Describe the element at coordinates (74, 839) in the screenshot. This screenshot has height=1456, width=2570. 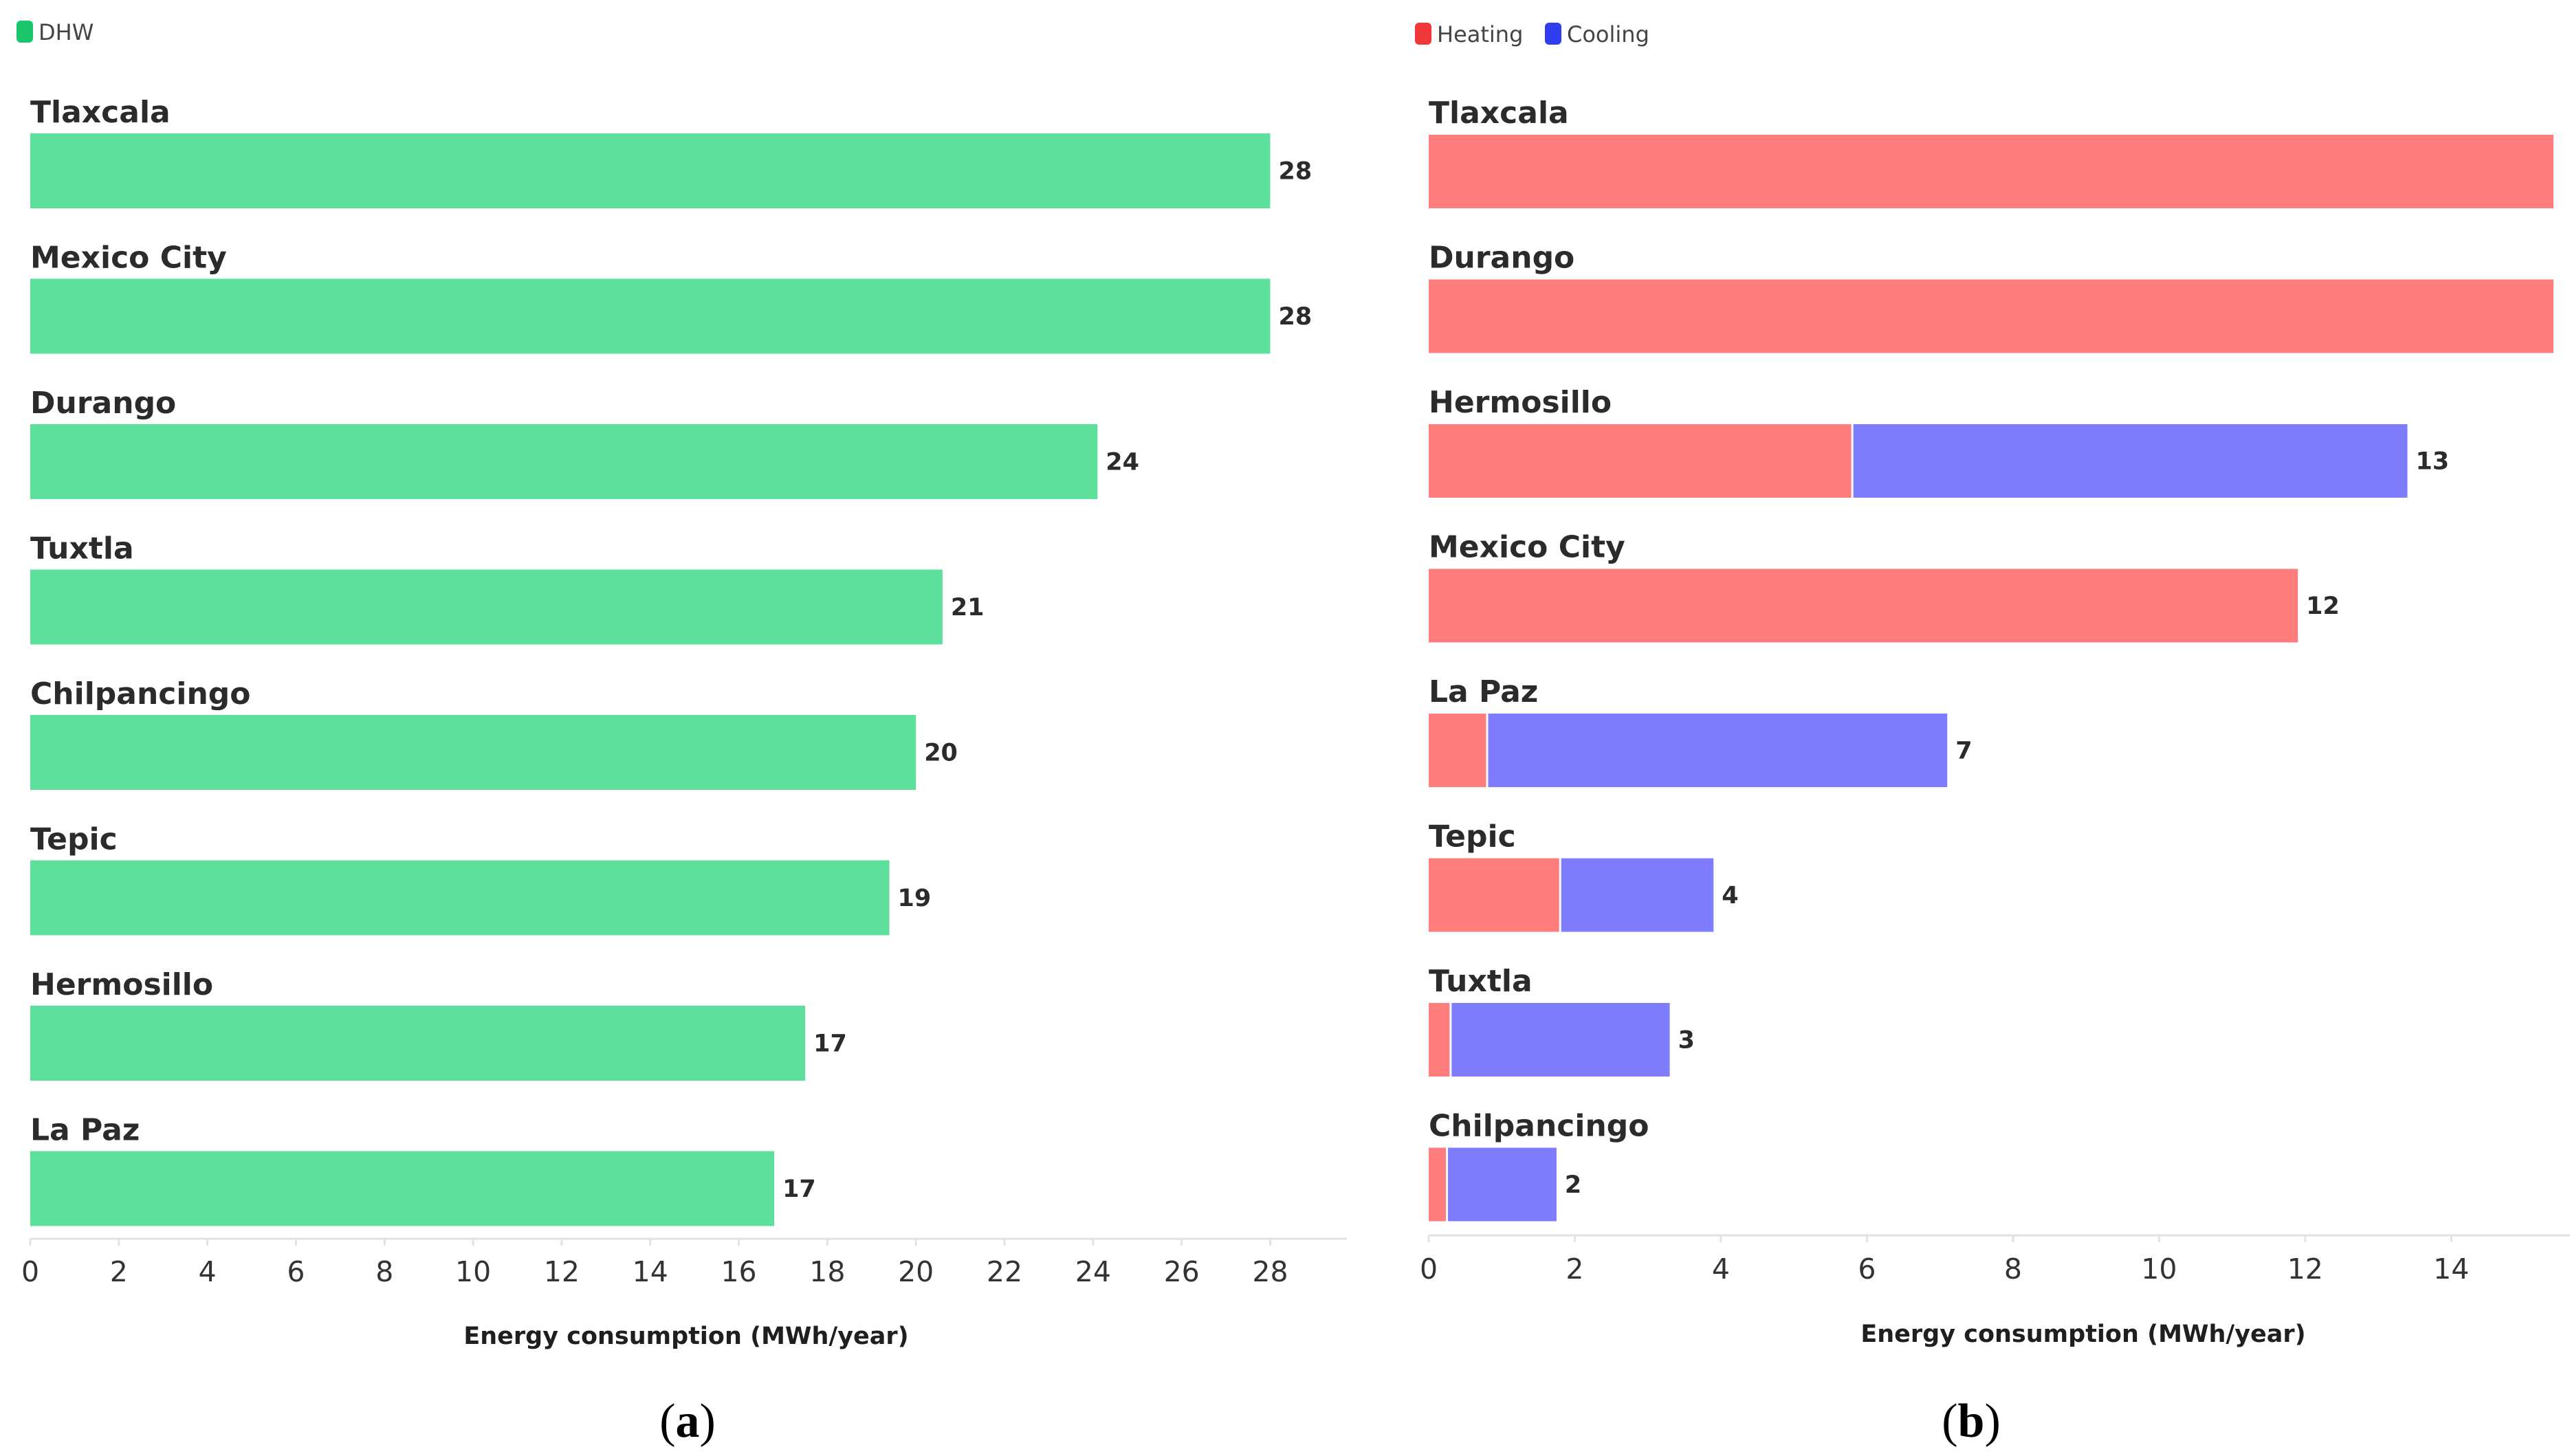
I see `panel-a-category-label: Tepic` at that location.